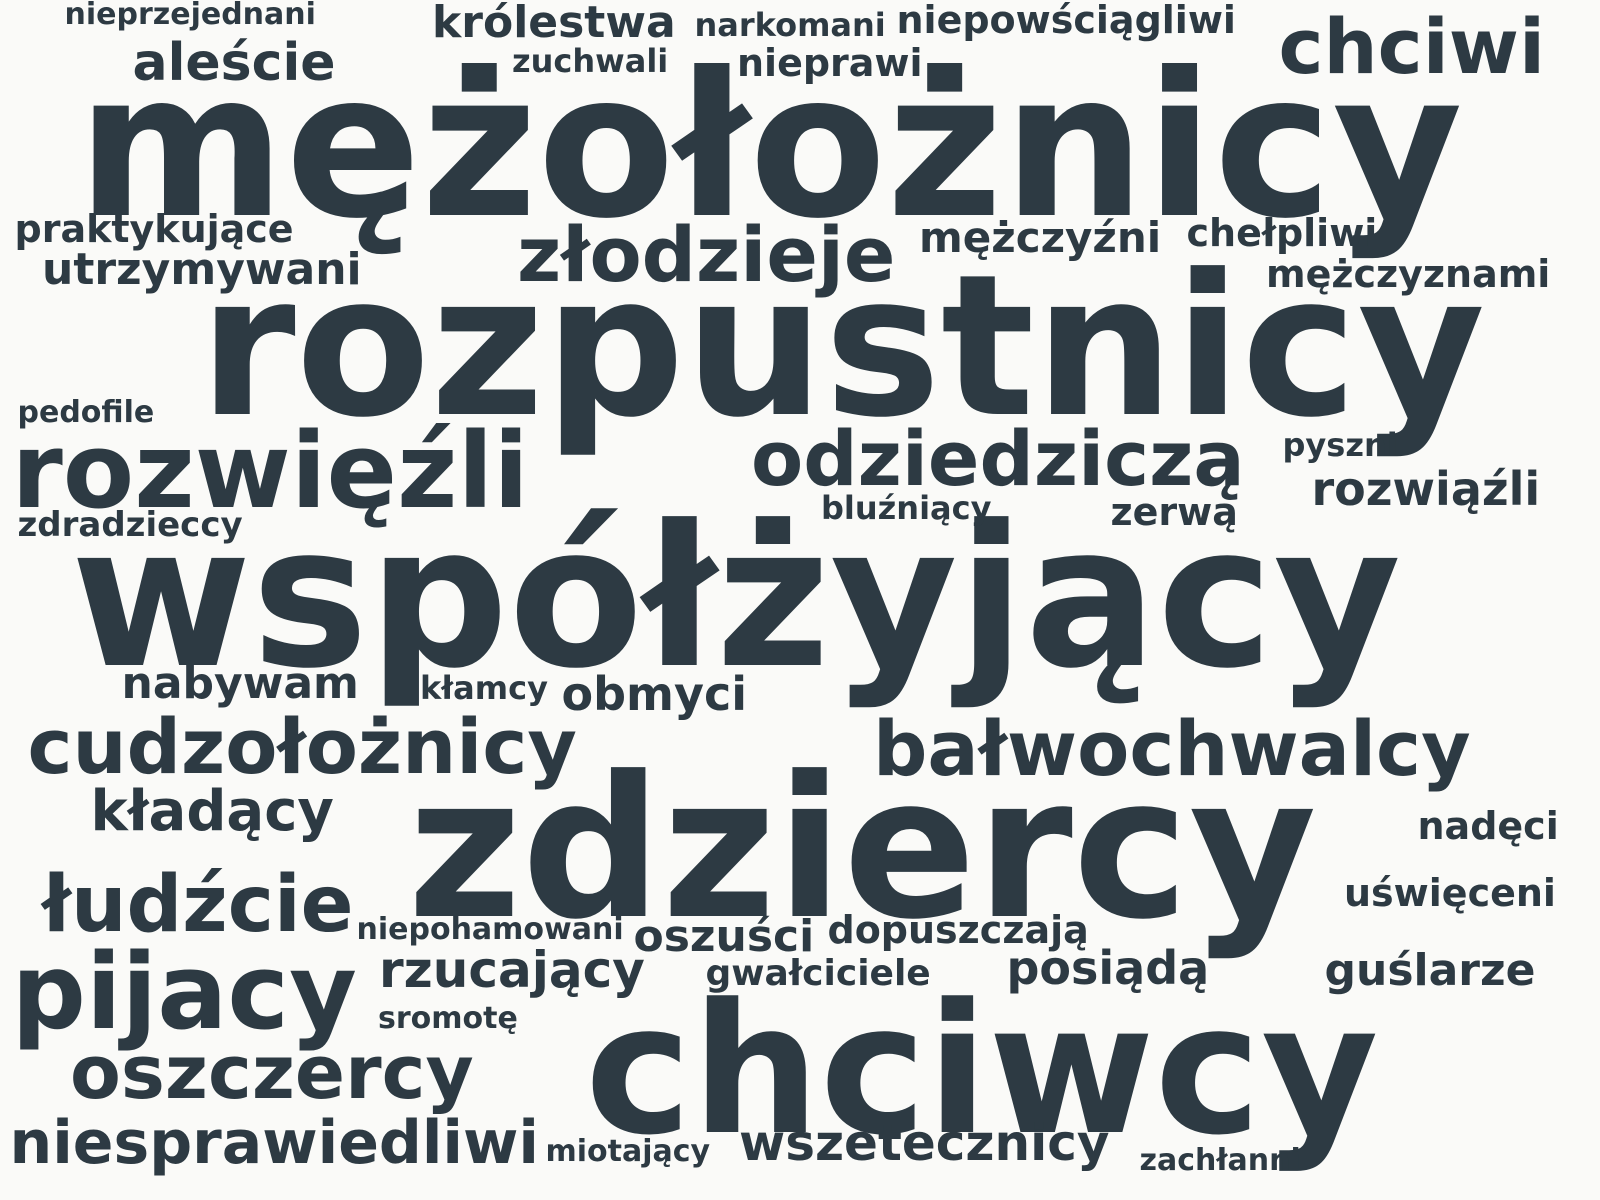  I want to click on word-pijacy: pijacy, so click(184, 992).